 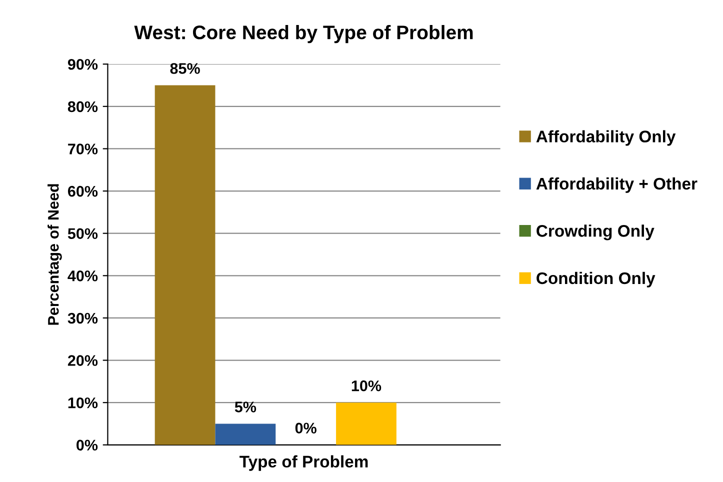 I want to click on chart-title: West: Core Need by Type of Problem, so click(x=303, y=34).